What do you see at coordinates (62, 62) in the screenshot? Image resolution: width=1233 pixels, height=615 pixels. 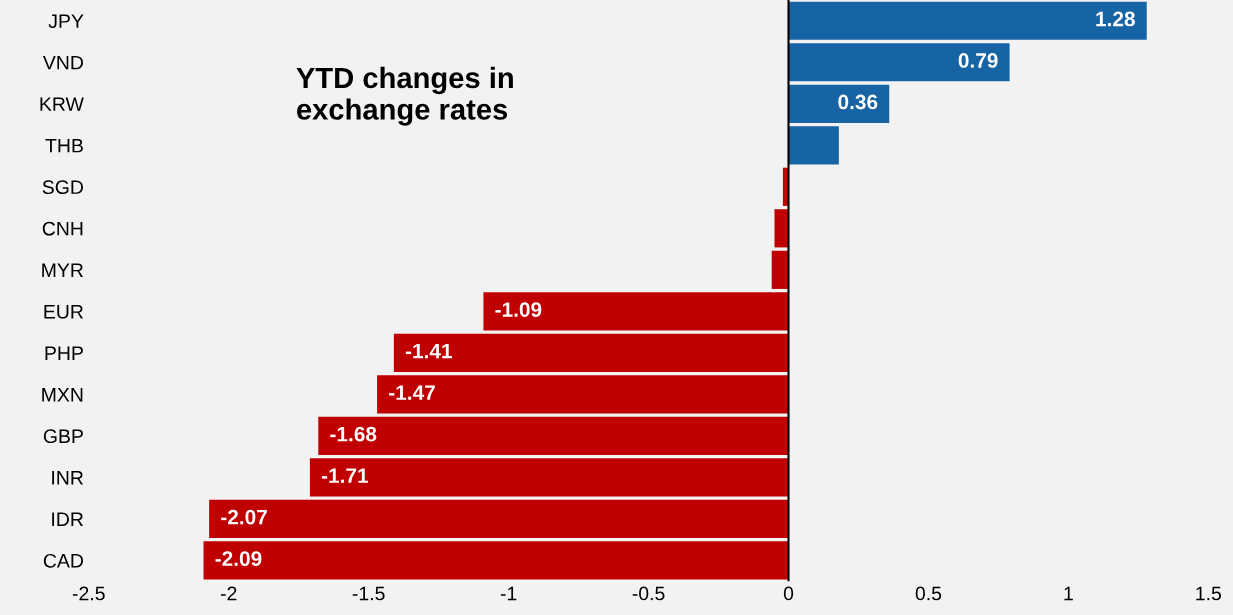 I see `y-tick-label: VND` at bounding box center [62, 62].